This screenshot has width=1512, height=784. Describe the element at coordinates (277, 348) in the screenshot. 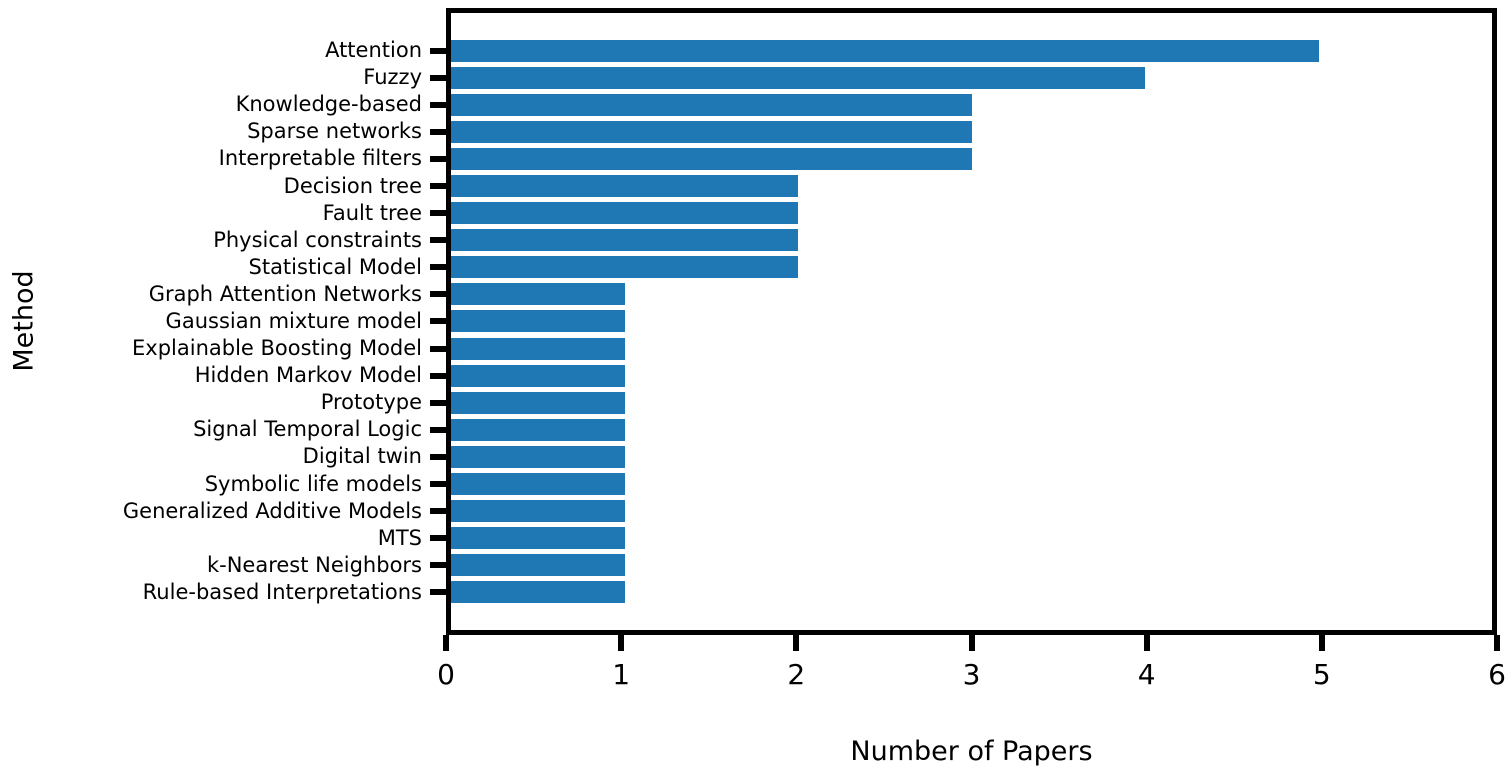

I see `y-tick-label: Explainable Boosting Model` at that location.